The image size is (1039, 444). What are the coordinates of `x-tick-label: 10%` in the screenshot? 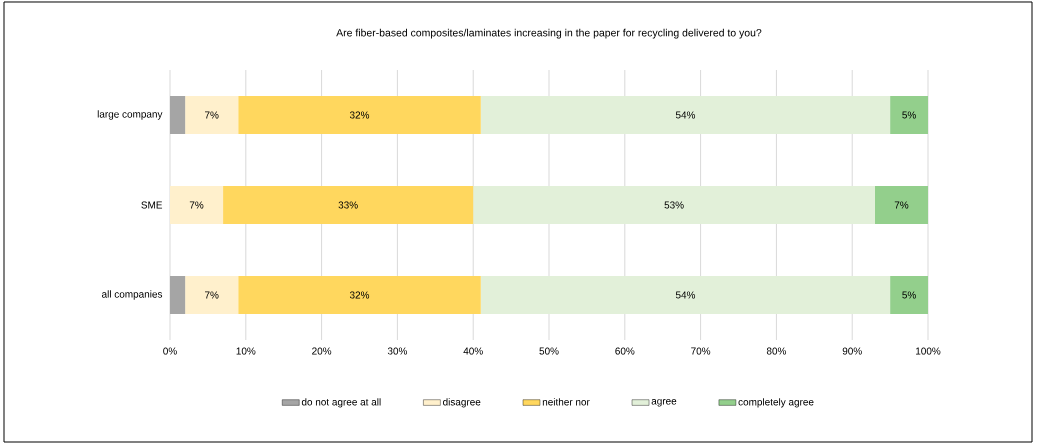 It's located at (246, 351).